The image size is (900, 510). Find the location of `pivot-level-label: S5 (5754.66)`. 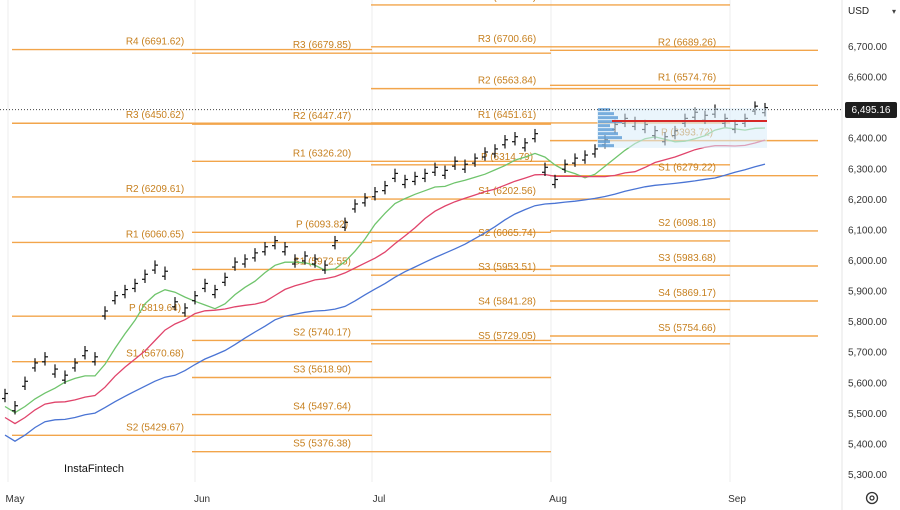

pivot-level-label: S5 (5754.66) is located at coordinates (687, 328).